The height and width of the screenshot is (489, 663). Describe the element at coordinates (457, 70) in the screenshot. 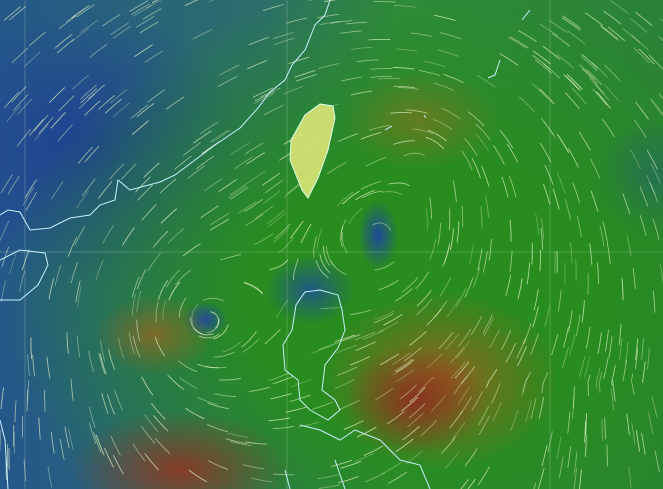

I see `ryukyu-islands` at that location.